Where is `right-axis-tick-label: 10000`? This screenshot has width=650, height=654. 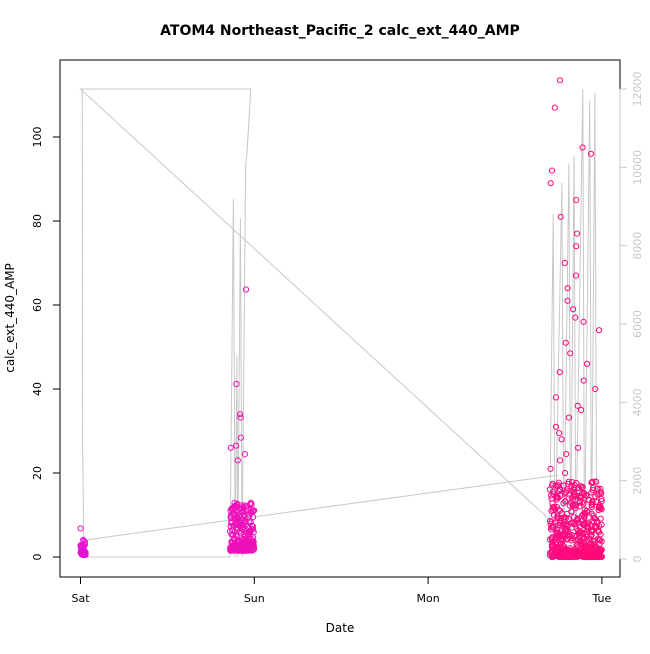 right-axis-tick-label: 10000 is located at coordinates (637, 167).